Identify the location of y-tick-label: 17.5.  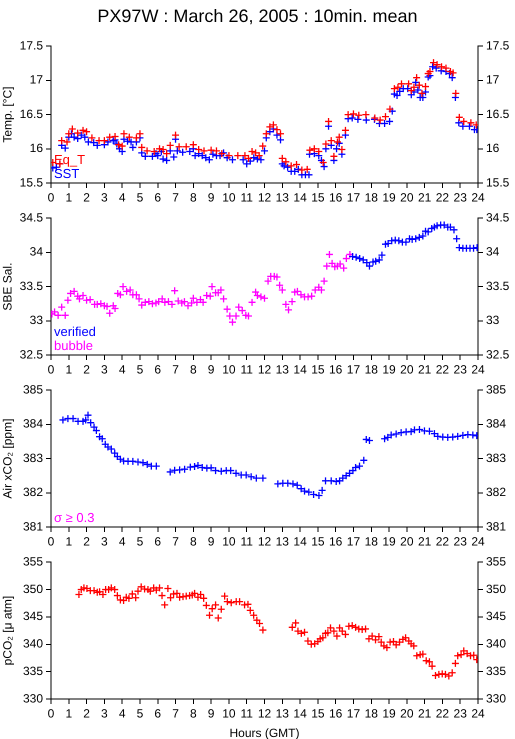
(32, 45).